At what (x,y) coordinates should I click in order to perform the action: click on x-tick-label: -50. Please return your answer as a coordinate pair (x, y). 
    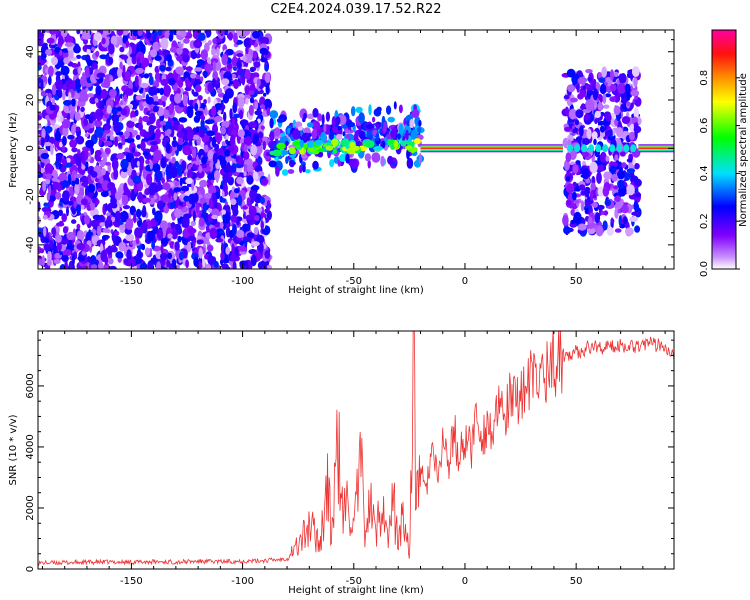
    Looking at the image, I should click on (354, 281).